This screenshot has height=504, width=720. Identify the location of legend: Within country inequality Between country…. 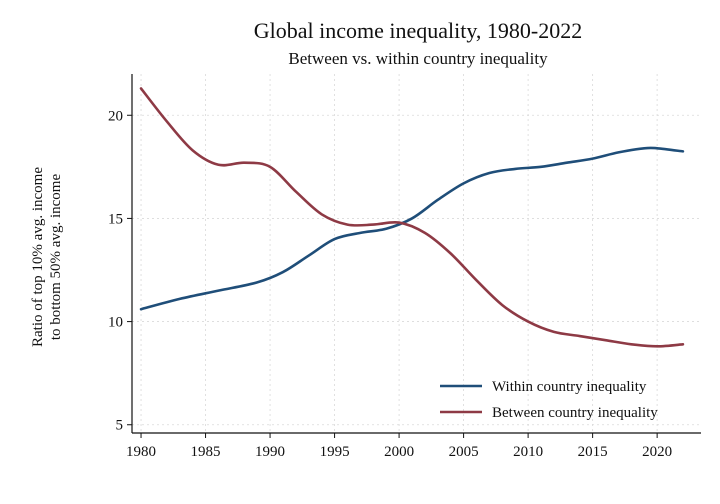
(549, 400).